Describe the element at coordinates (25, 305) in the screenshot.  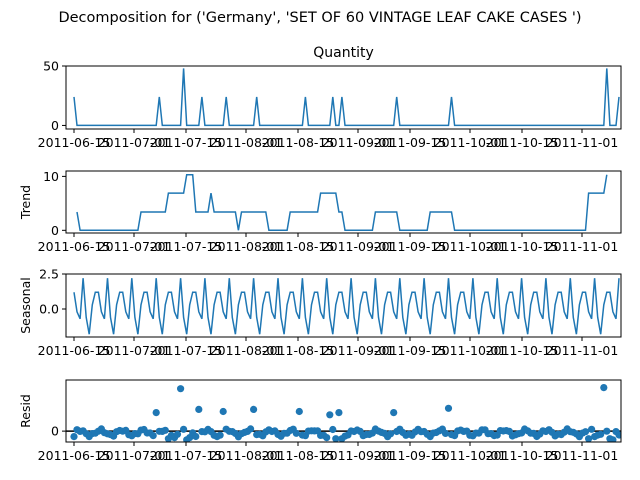
I see `y-axis-label: Seasonal` at that location.